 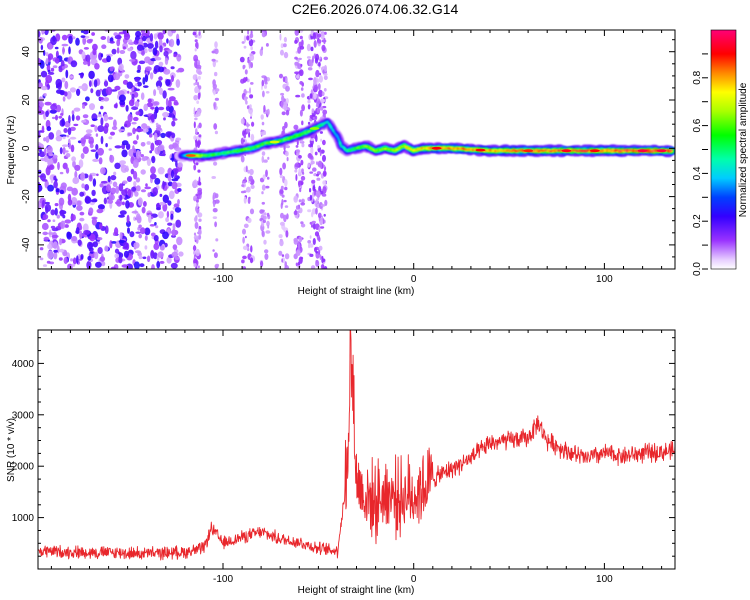 I want to click on colorbar-tick-label: 0.2, so click(x=697, y=221).